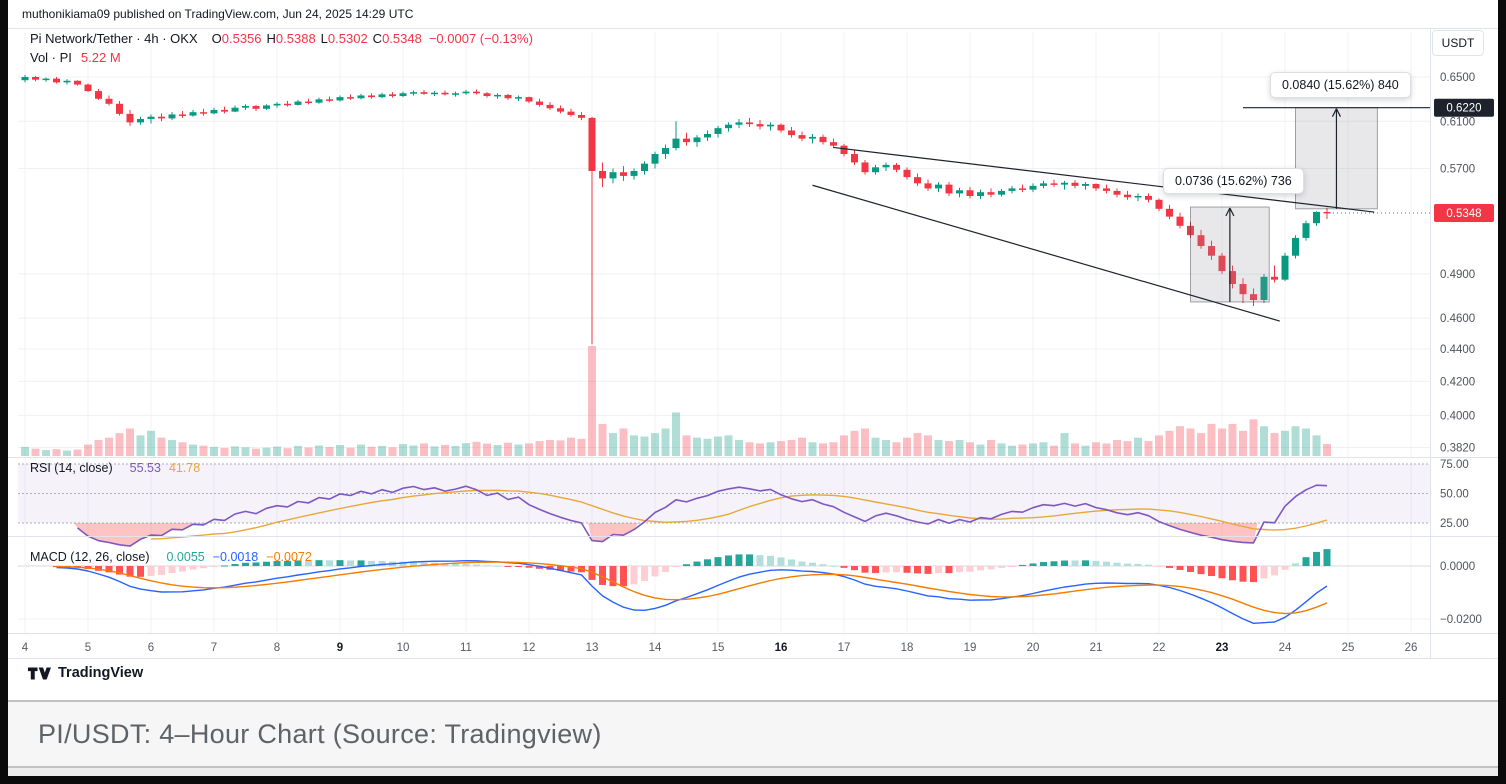  I want to click on frame-border-bottom, so click(753, 780).